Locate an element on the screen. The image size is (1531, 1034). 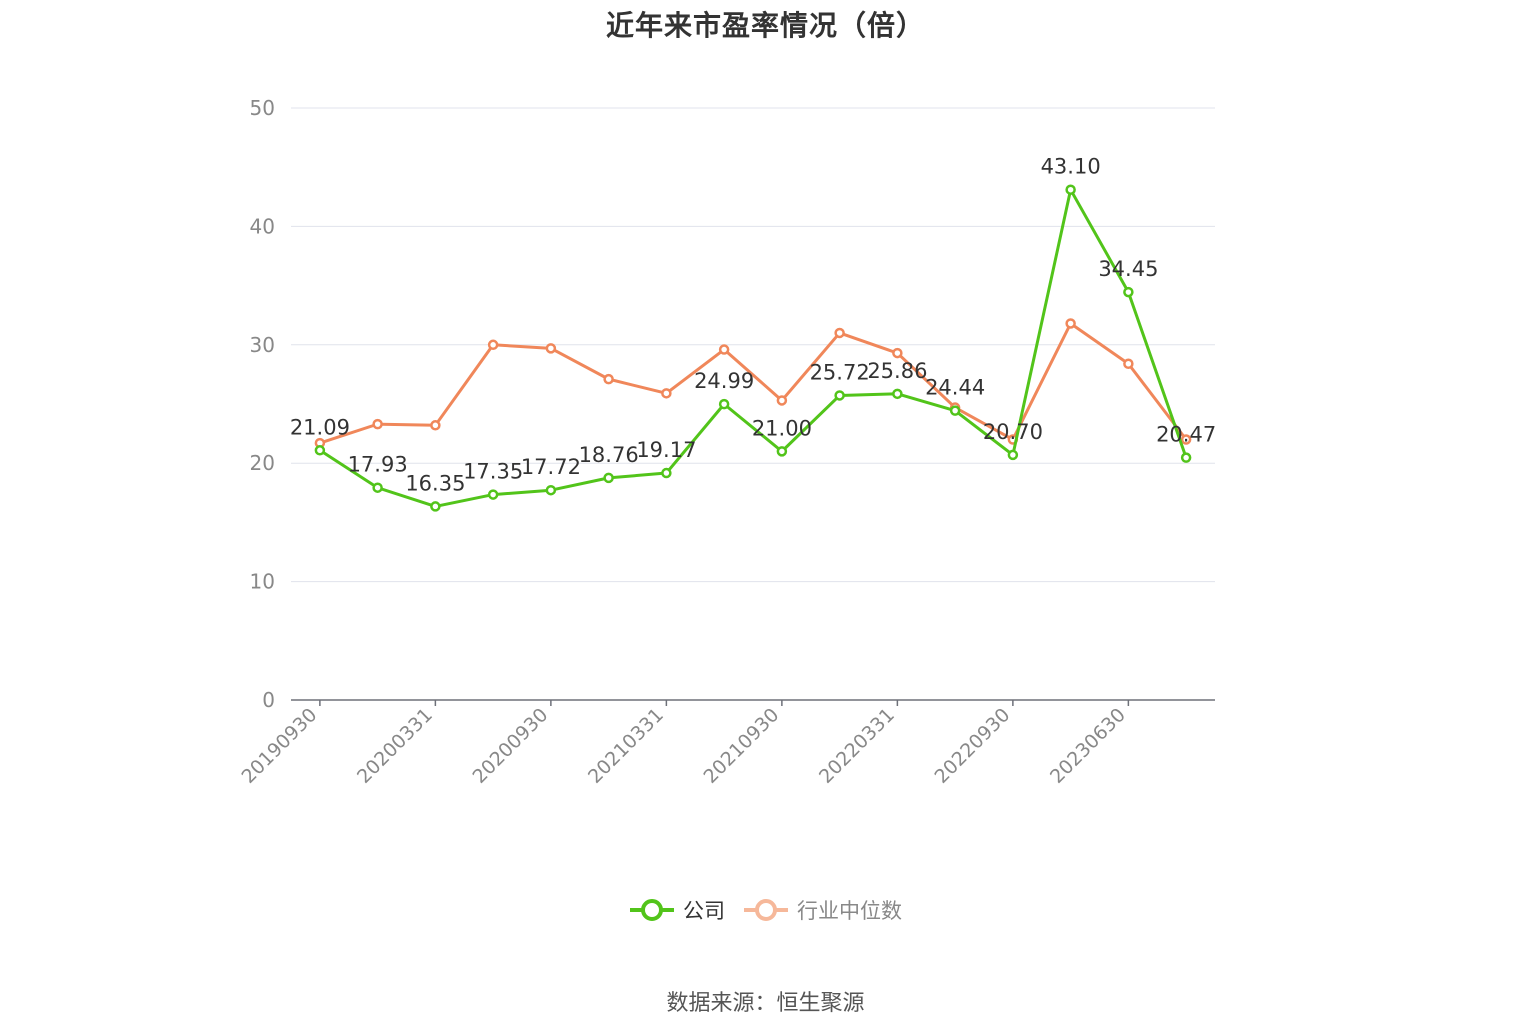
data-label: 20.47 is located at coordinates (1186, 435).